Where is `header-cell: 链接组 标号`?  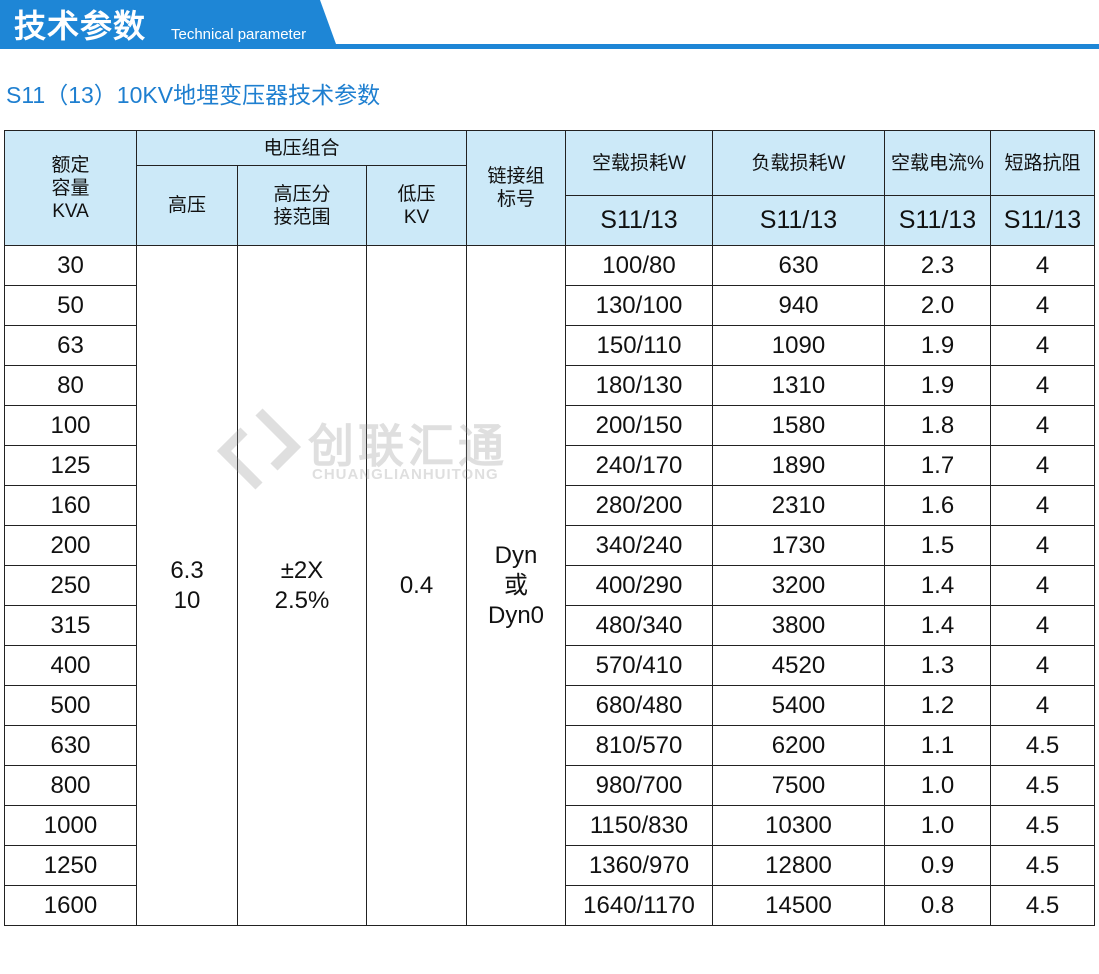 header-cell: 链接组 标号 is located at coordinates (516, 188).